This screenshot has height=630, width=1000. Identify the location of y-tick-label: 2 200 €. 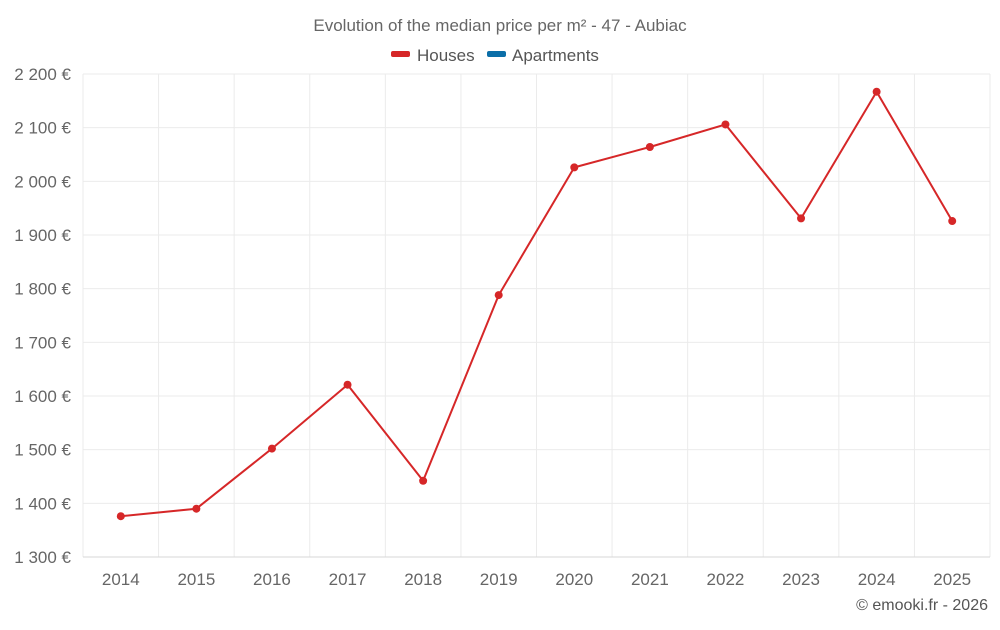
(42, 74).